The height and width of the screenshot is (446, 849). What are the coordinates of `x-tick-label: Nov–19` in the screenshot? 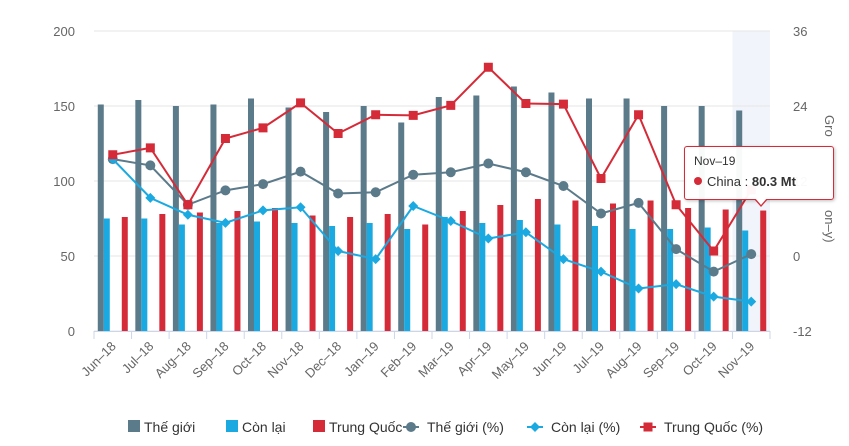 It's located at (736, 360).